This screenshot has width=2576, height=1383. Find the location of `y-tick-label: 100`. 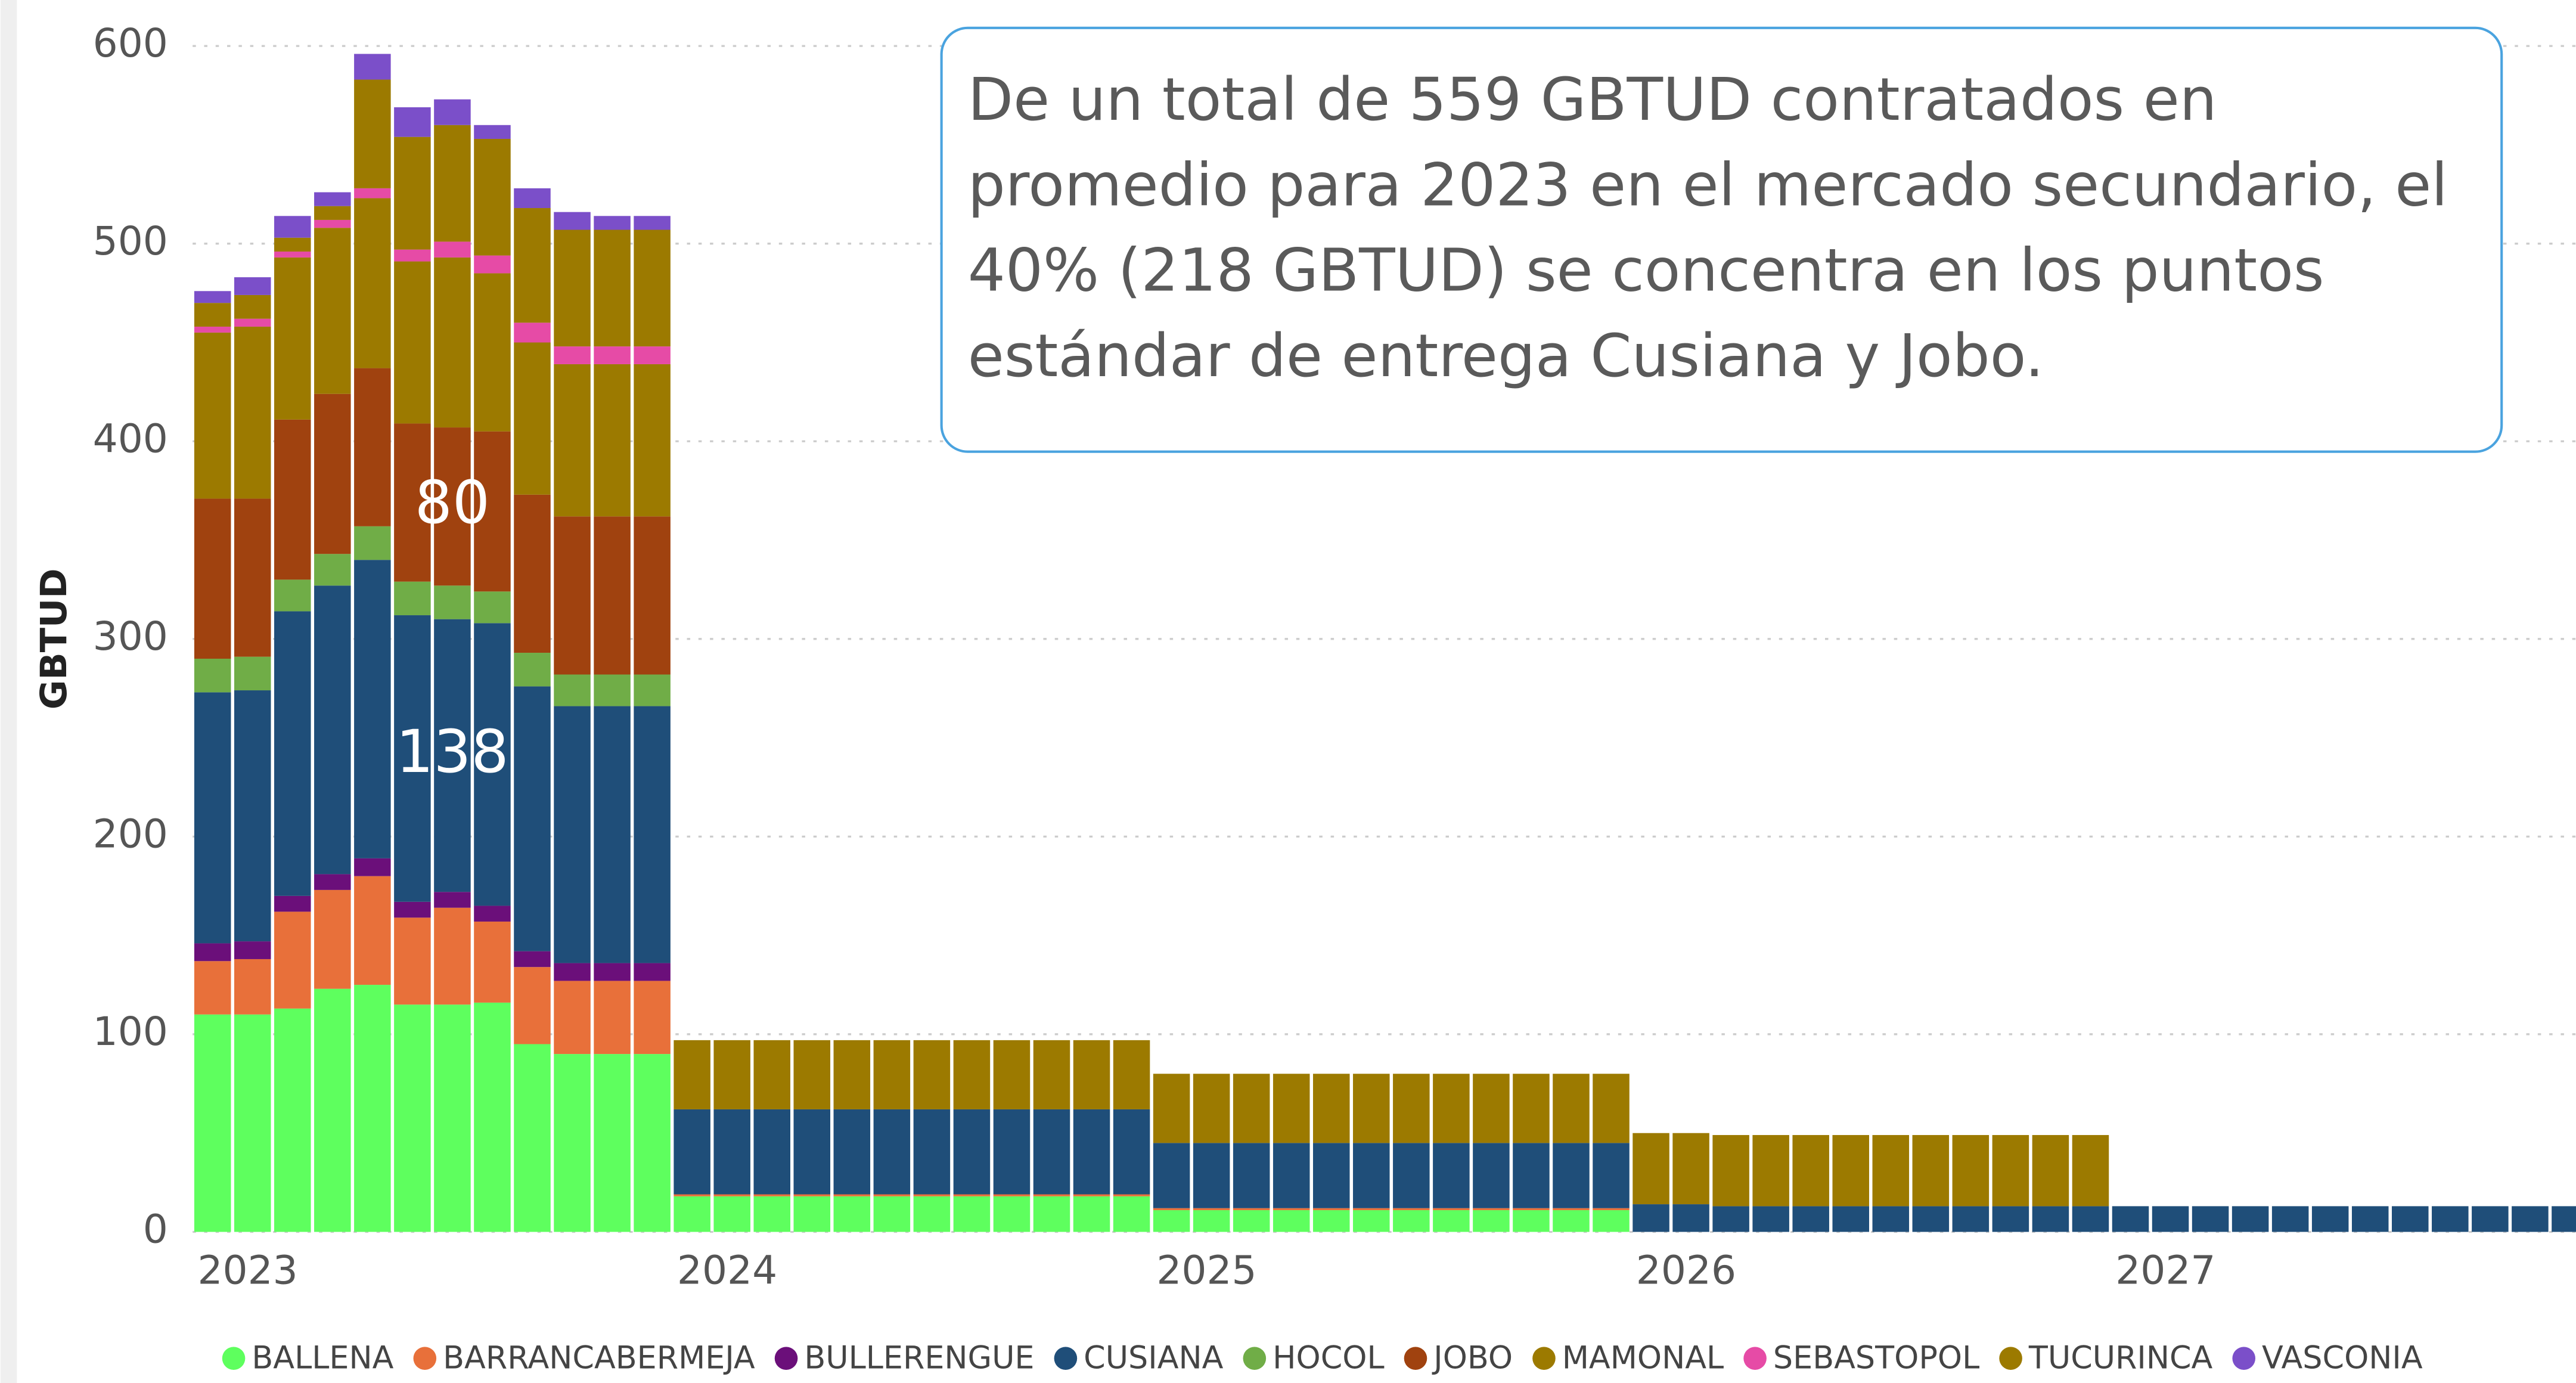

y-tick-label: 100 is located at coordinates (131, 1032).